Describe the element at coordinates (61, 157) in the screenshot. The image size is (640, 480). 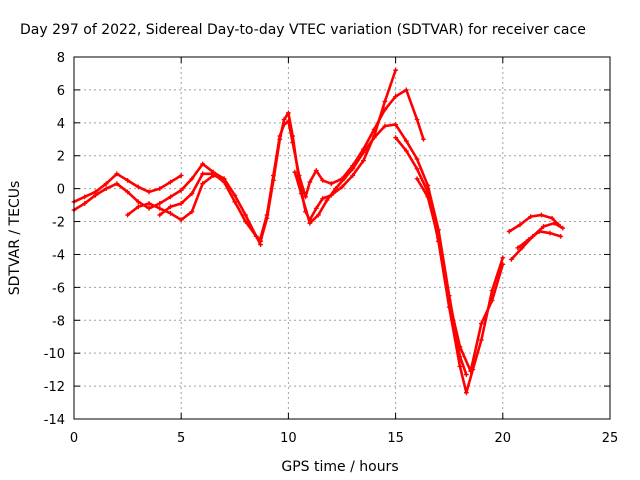
I see `y-tick-label: 2` at that location.